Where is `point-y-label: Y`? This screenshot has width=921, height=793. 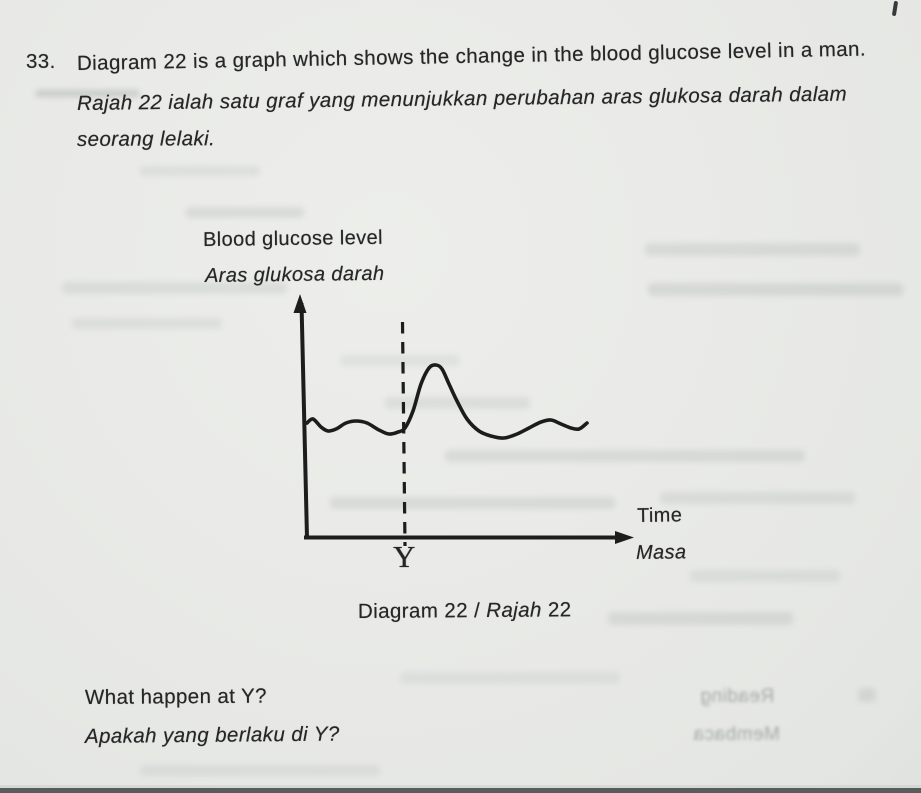
point-y-label: Y is located at coordinates (404, 556).